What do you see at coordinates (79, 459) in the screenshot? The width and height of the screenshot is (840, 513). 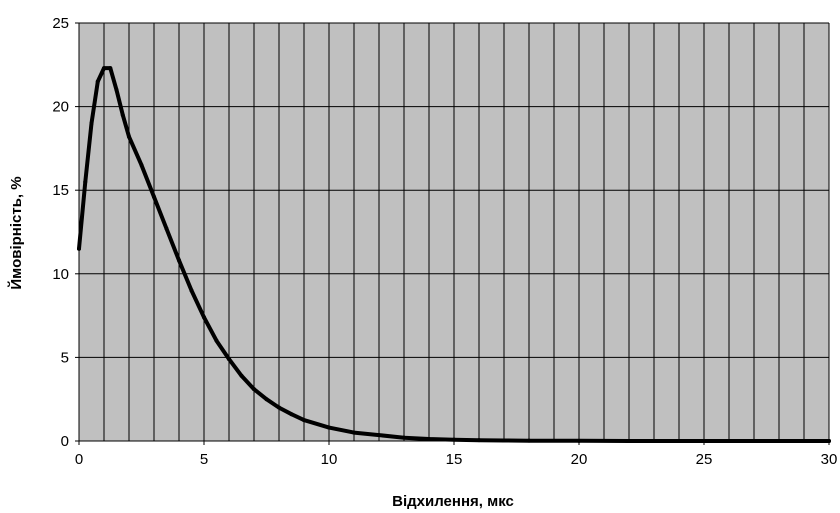 I see `x-tick-label: 0` at bounding box center [79, 459].